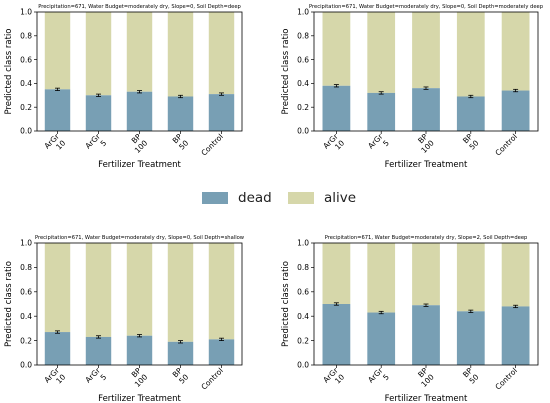 The width and height of the screenshot is (550, 403). I want to click on legend-label-dead: dead, so click(255, 198).